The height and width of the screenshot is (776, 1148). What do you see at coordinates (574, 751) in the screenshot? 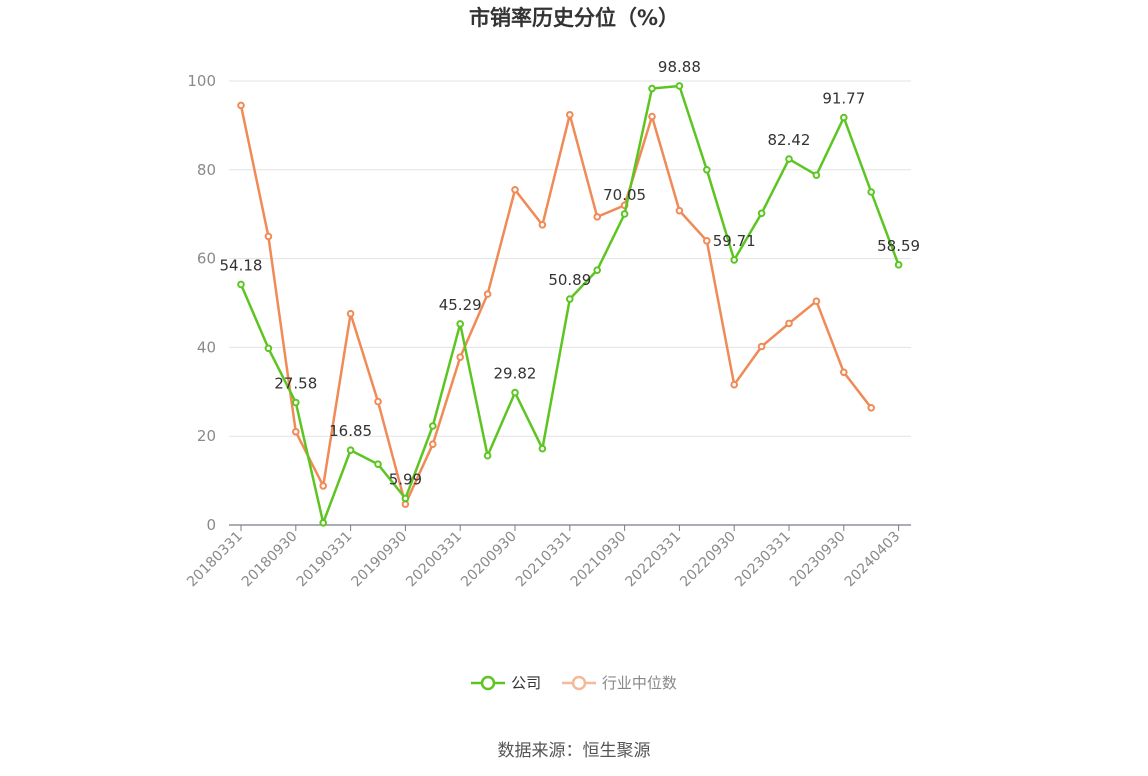
I see `data-source: 数据来源：恒生聚源` at bounding box center [574, 751].